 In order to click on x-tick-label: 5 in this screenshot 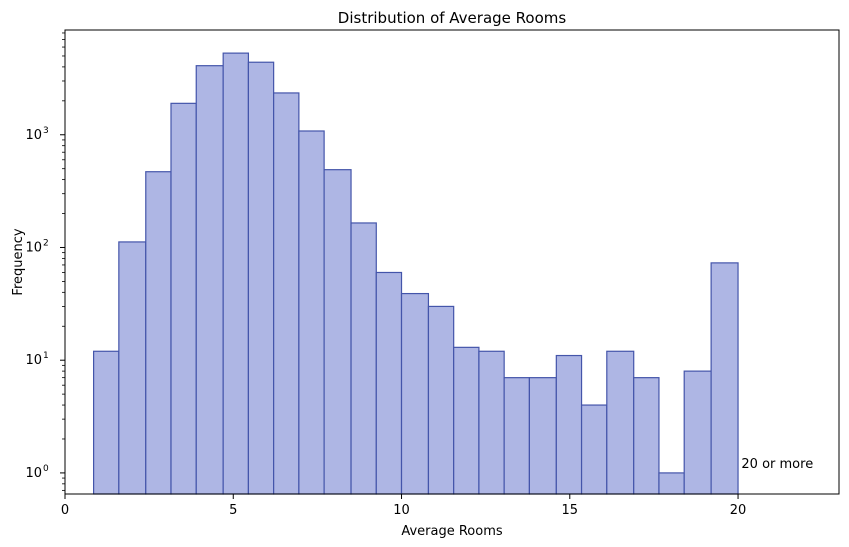, I will do `click(233, 510)`.